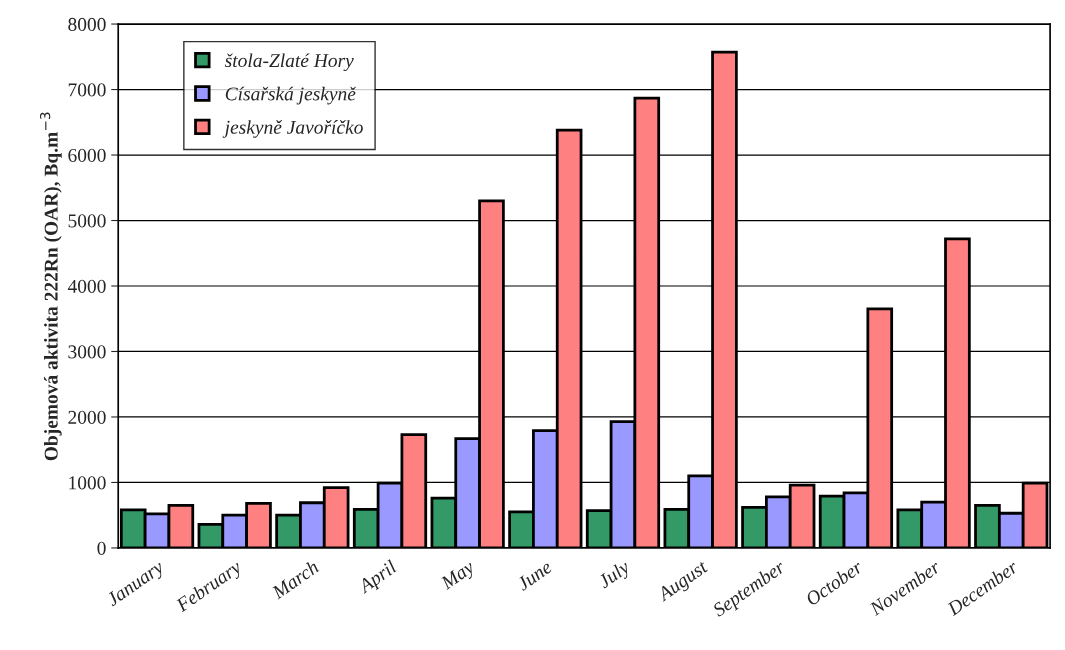  Describe the element at coordinates (87, 90) in the screenshot. I see `y-tick-label: 7000` at that location.